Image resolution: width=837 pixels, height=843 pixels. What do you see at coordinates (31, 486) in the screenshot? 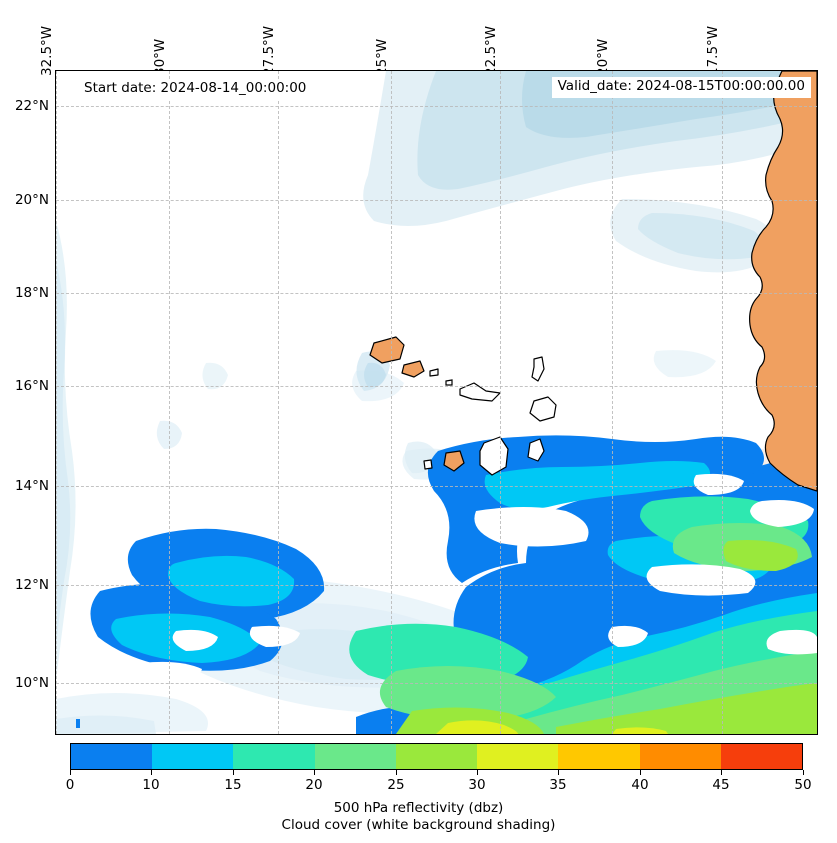
I see `y-tick-label: 14°N` at bounding box center [31, 486].